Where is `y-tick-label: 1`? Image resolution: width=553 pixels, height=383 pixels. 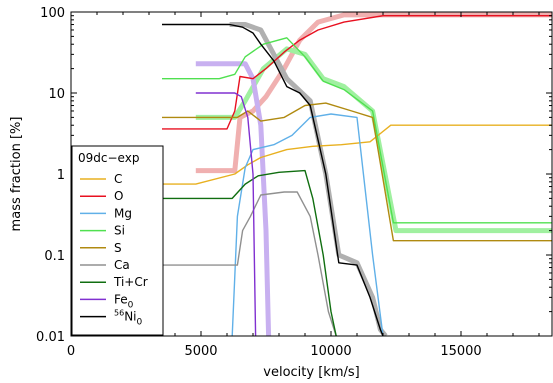
y-tick-label: 1 is located at coordinates (61, 175).